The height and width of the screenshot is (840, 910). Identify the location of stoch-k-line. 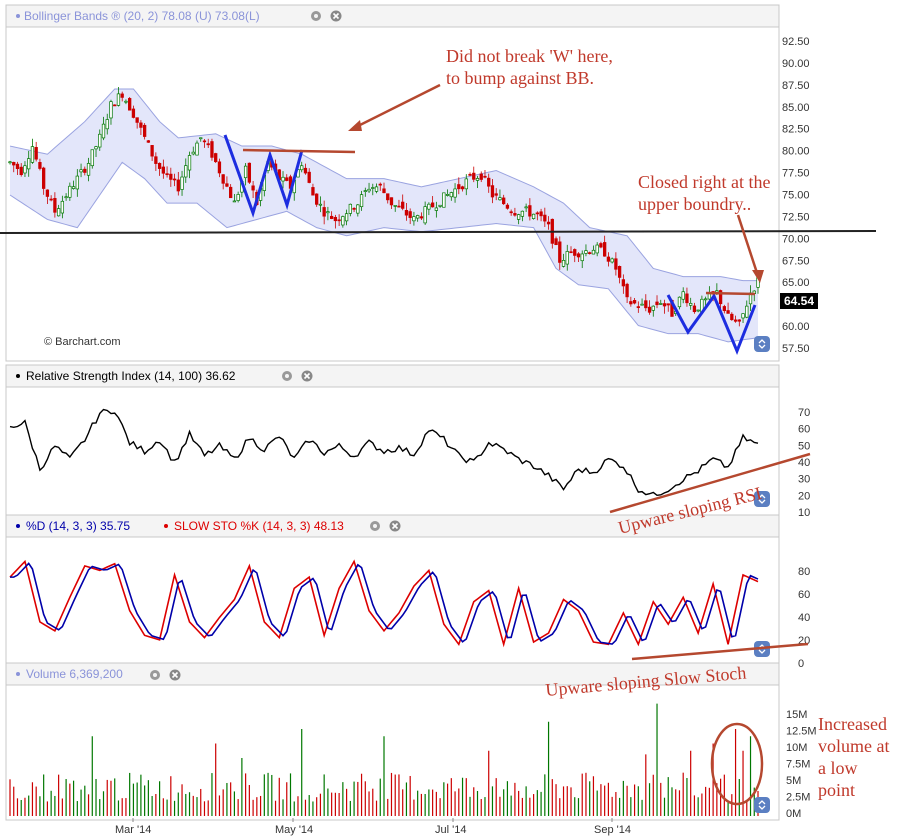
(384, 603).